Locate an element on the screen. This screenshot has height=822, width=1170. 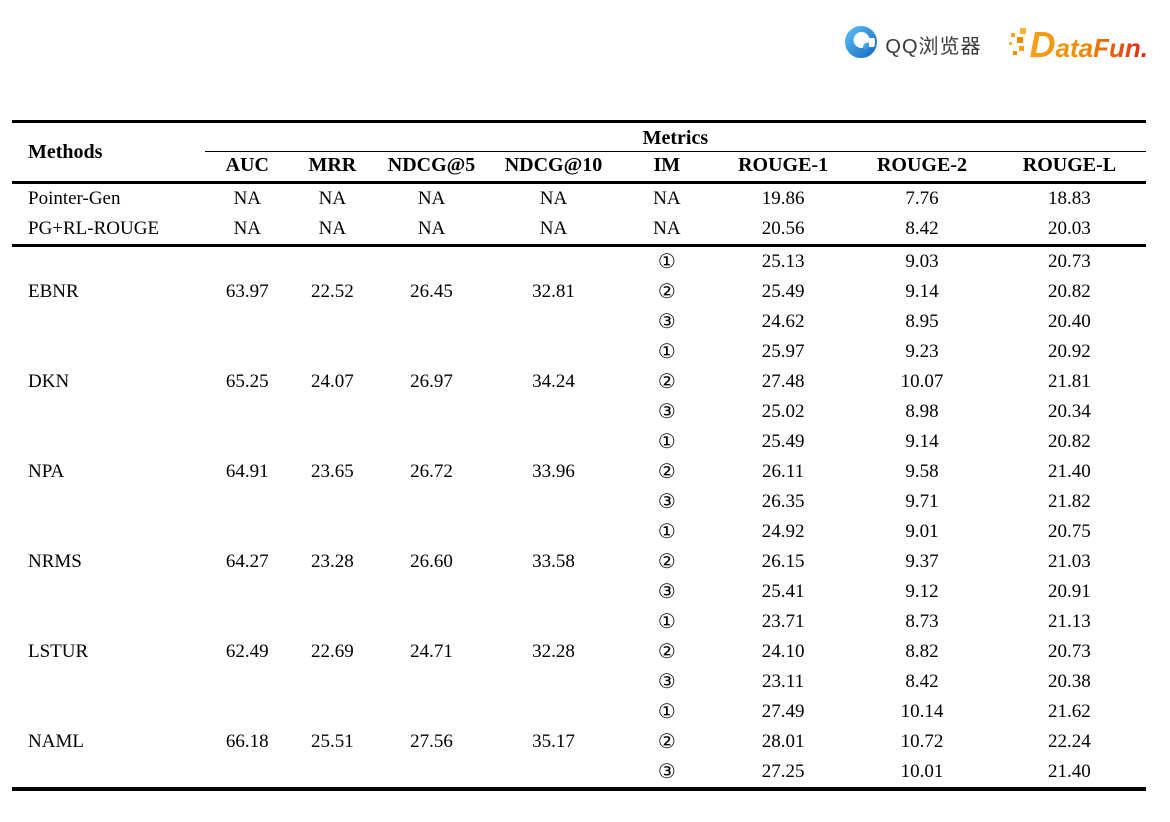
rouge2-cell: 9.14 is located at coordinates (922, 441).